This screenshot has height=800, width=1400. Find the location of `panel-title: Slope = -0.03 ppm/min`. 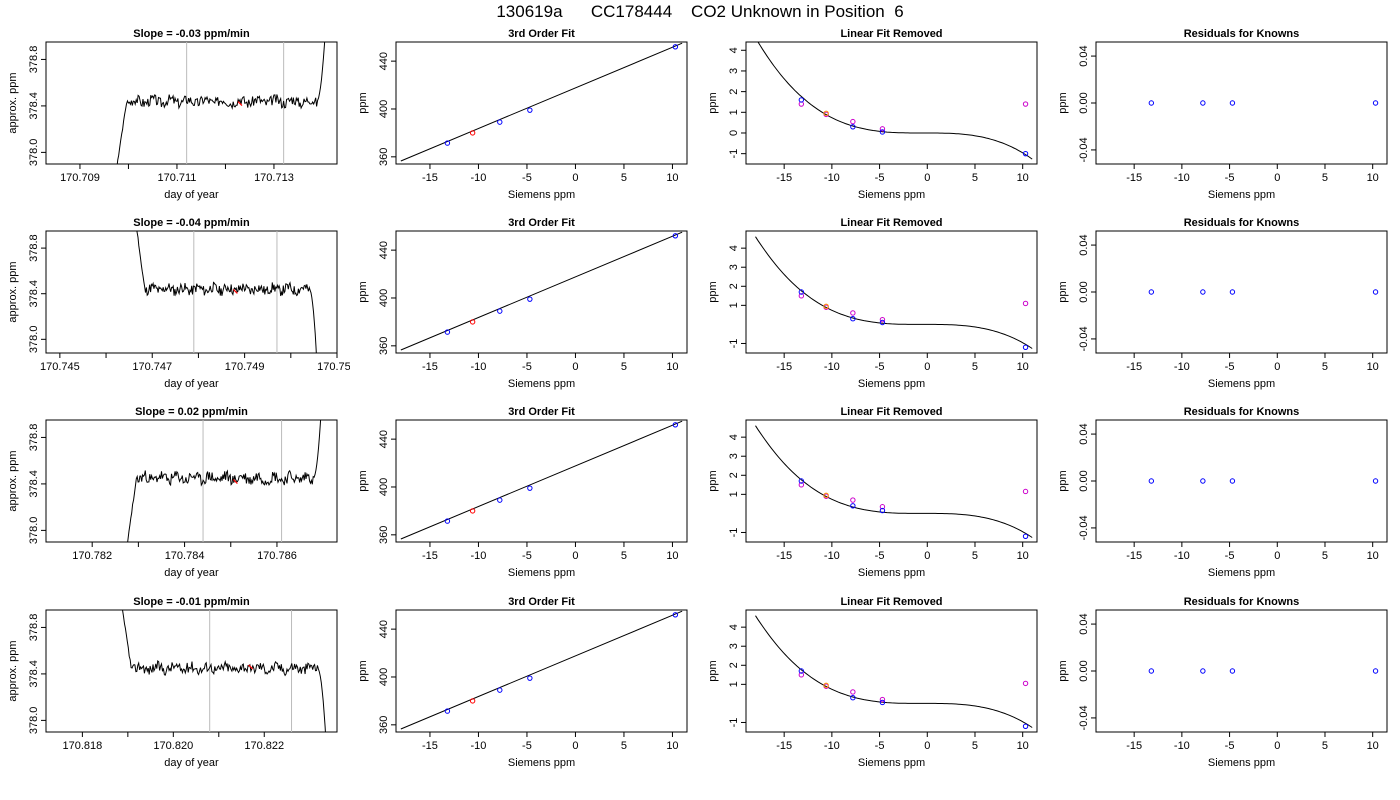

panel-title: Slope = -0.03 ppm/min is located at coordinates (191, 34).